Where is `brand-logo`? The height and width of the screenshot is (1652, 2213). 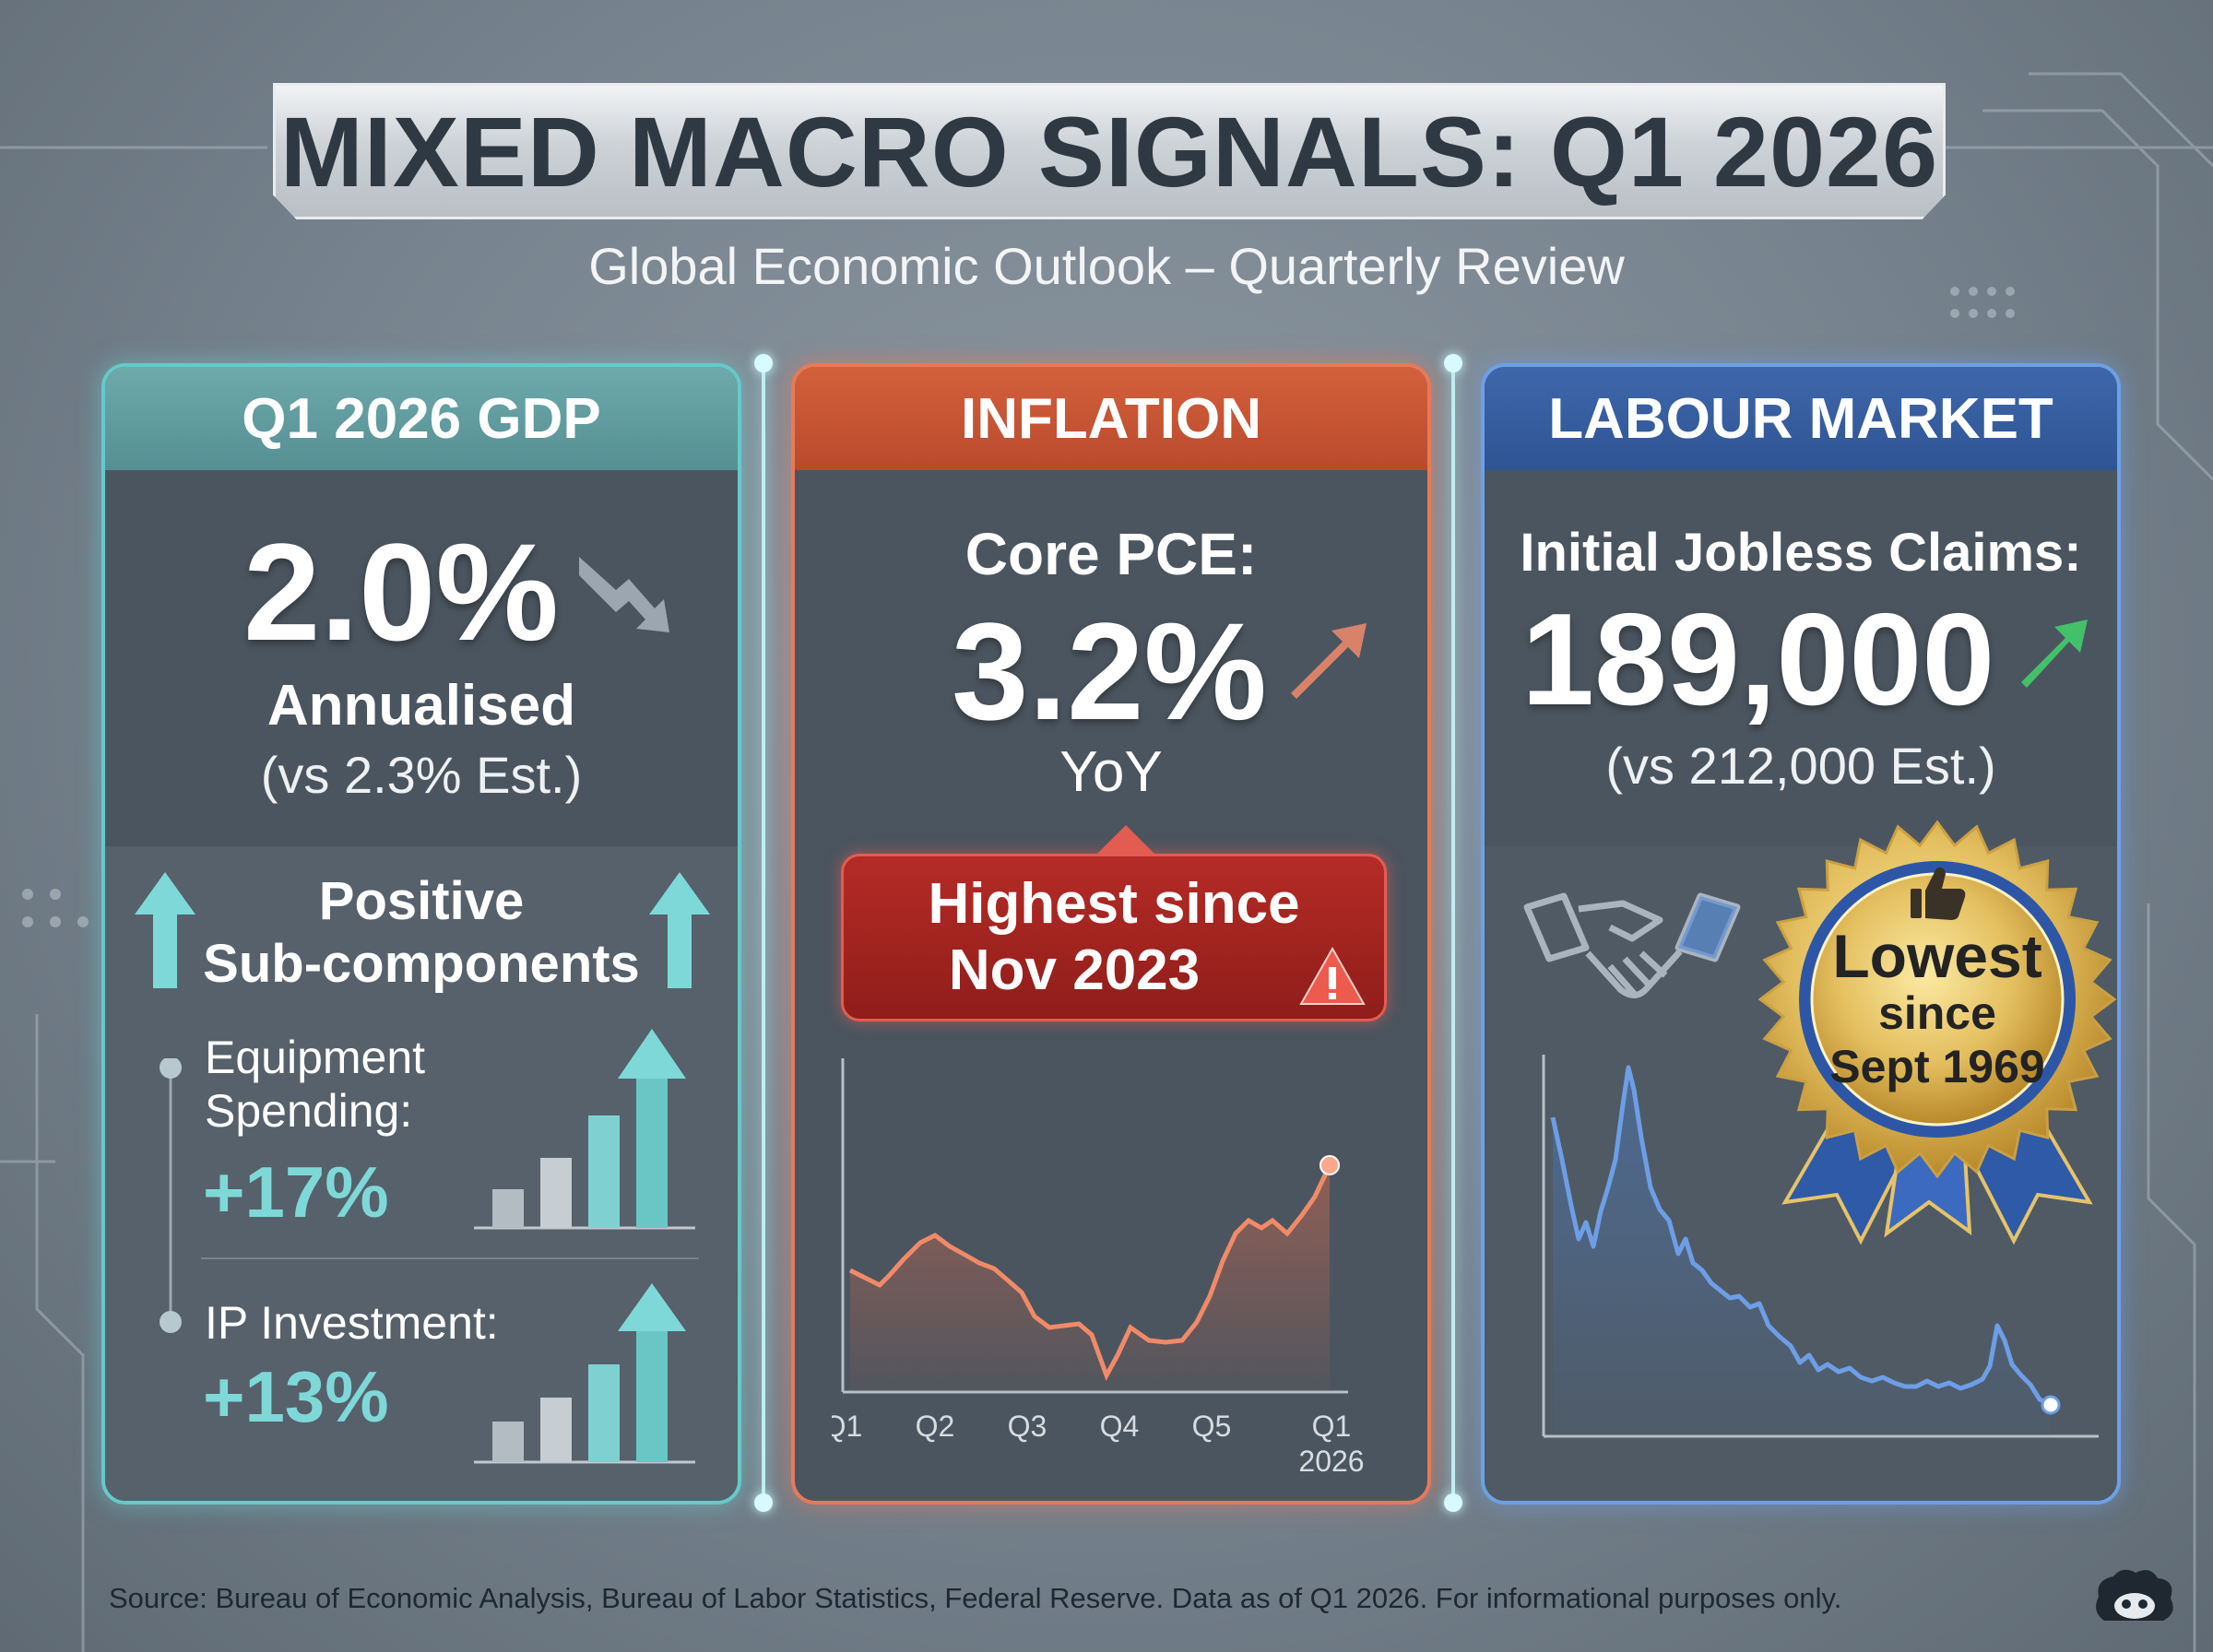
brand-logo is located at coordinates (2134, 1595).